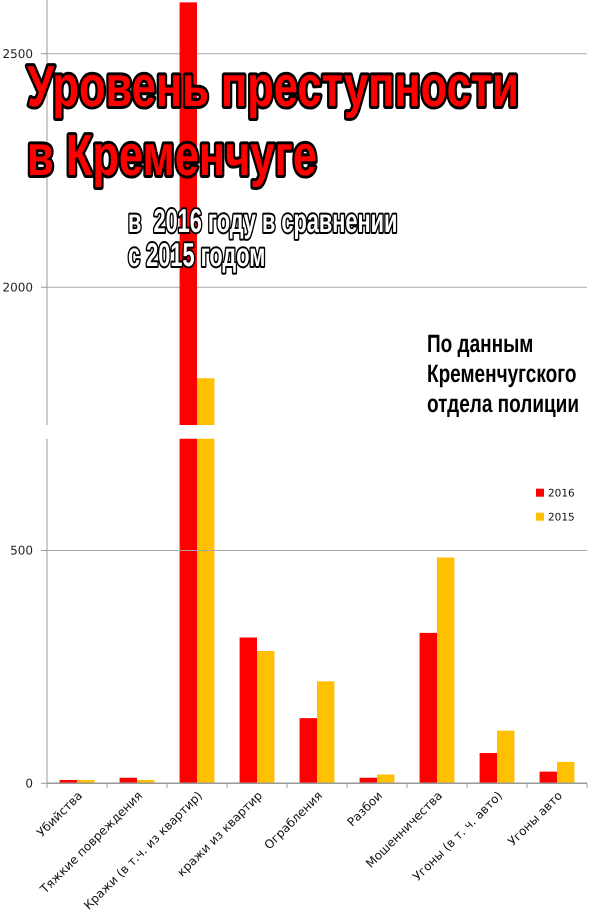  I want to click on y-tick-label: 500, so click(21, 551).